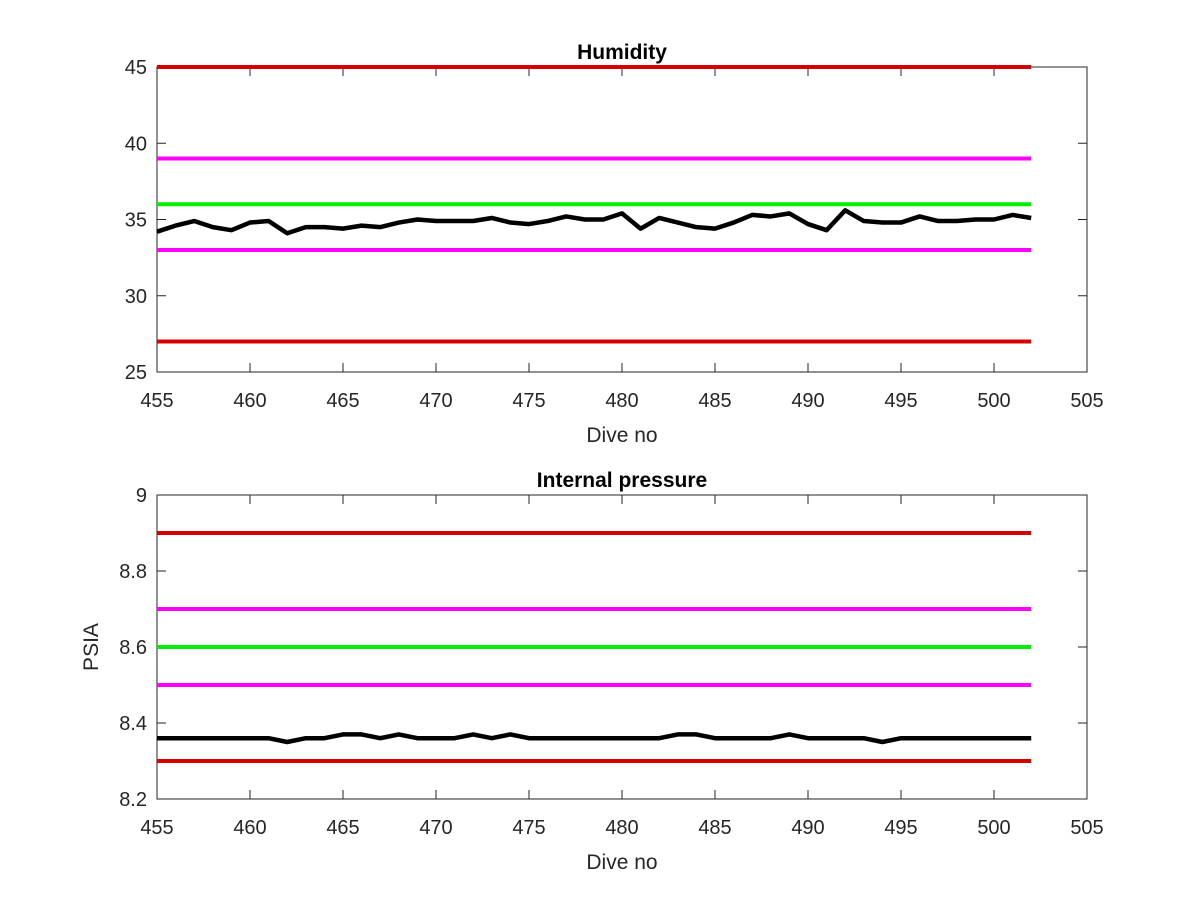  What do you see at coordinates (133, 572) in the screenshot?
I see `y-tick-label: 8.8` at bounding box center [133, 572].